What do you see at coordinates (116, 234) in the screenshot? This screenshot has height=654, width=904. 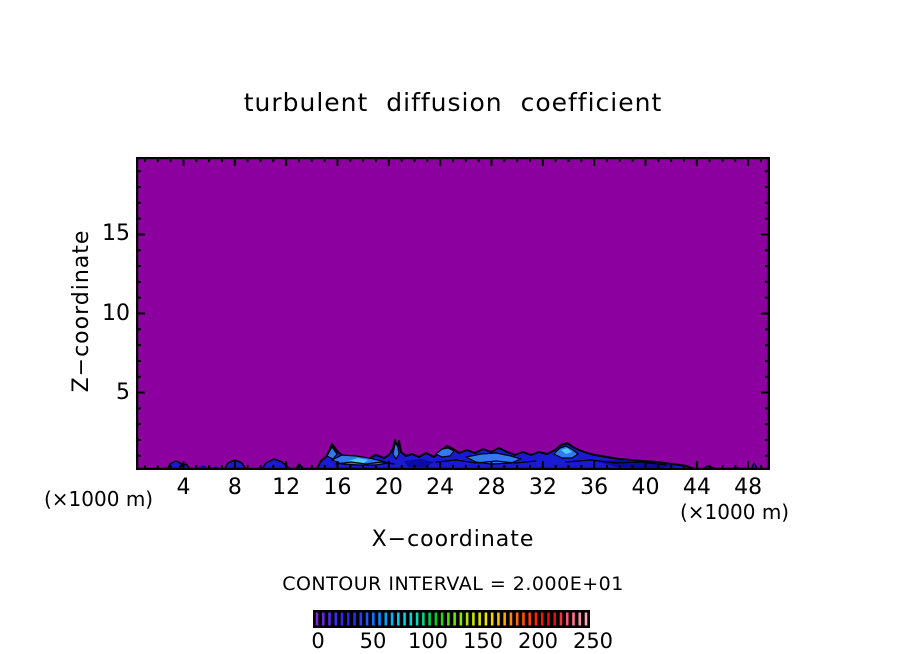 I see `y-tick-label-15: 15` at bounding box center [116, 234].